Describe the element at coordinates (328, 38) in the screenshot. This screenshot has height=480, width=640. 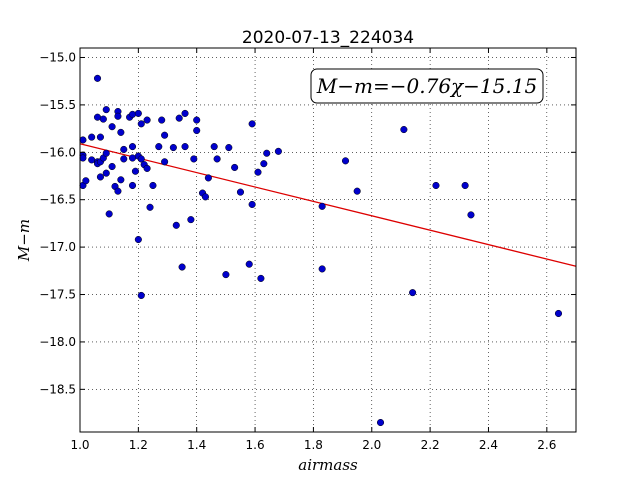
I see `chart-title: 2020-07-13_224034` at that location.